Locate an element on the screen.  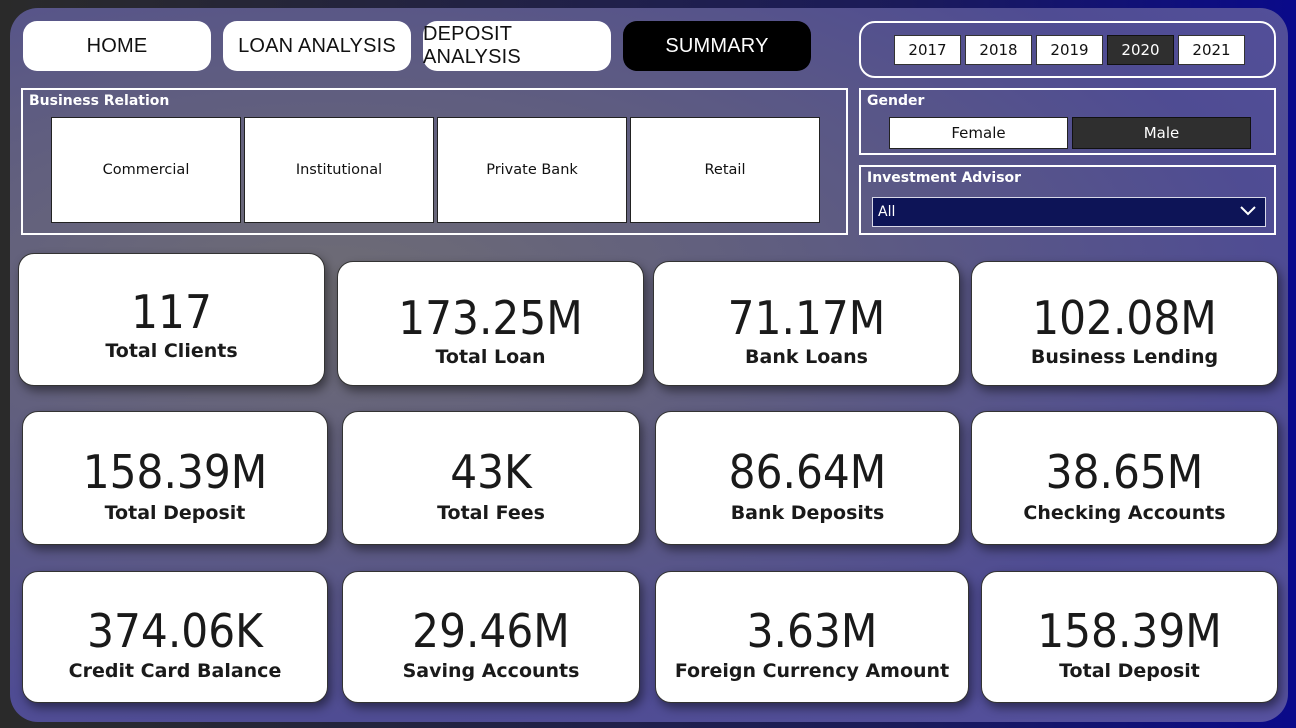
kpi-value: 102.08M is located at coordinates (1124, 318).